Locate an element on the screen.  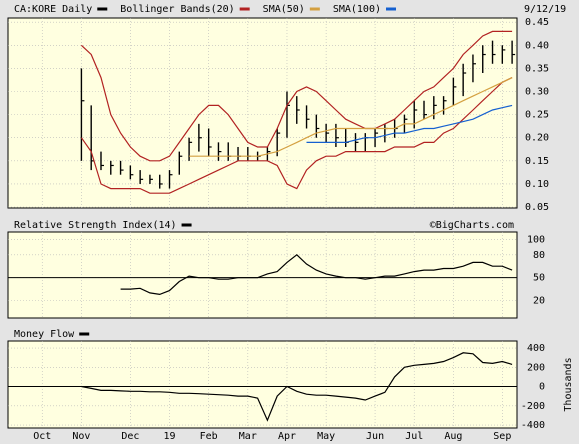
y-tick-label: 0.35 is located at coordinates (537, 68).